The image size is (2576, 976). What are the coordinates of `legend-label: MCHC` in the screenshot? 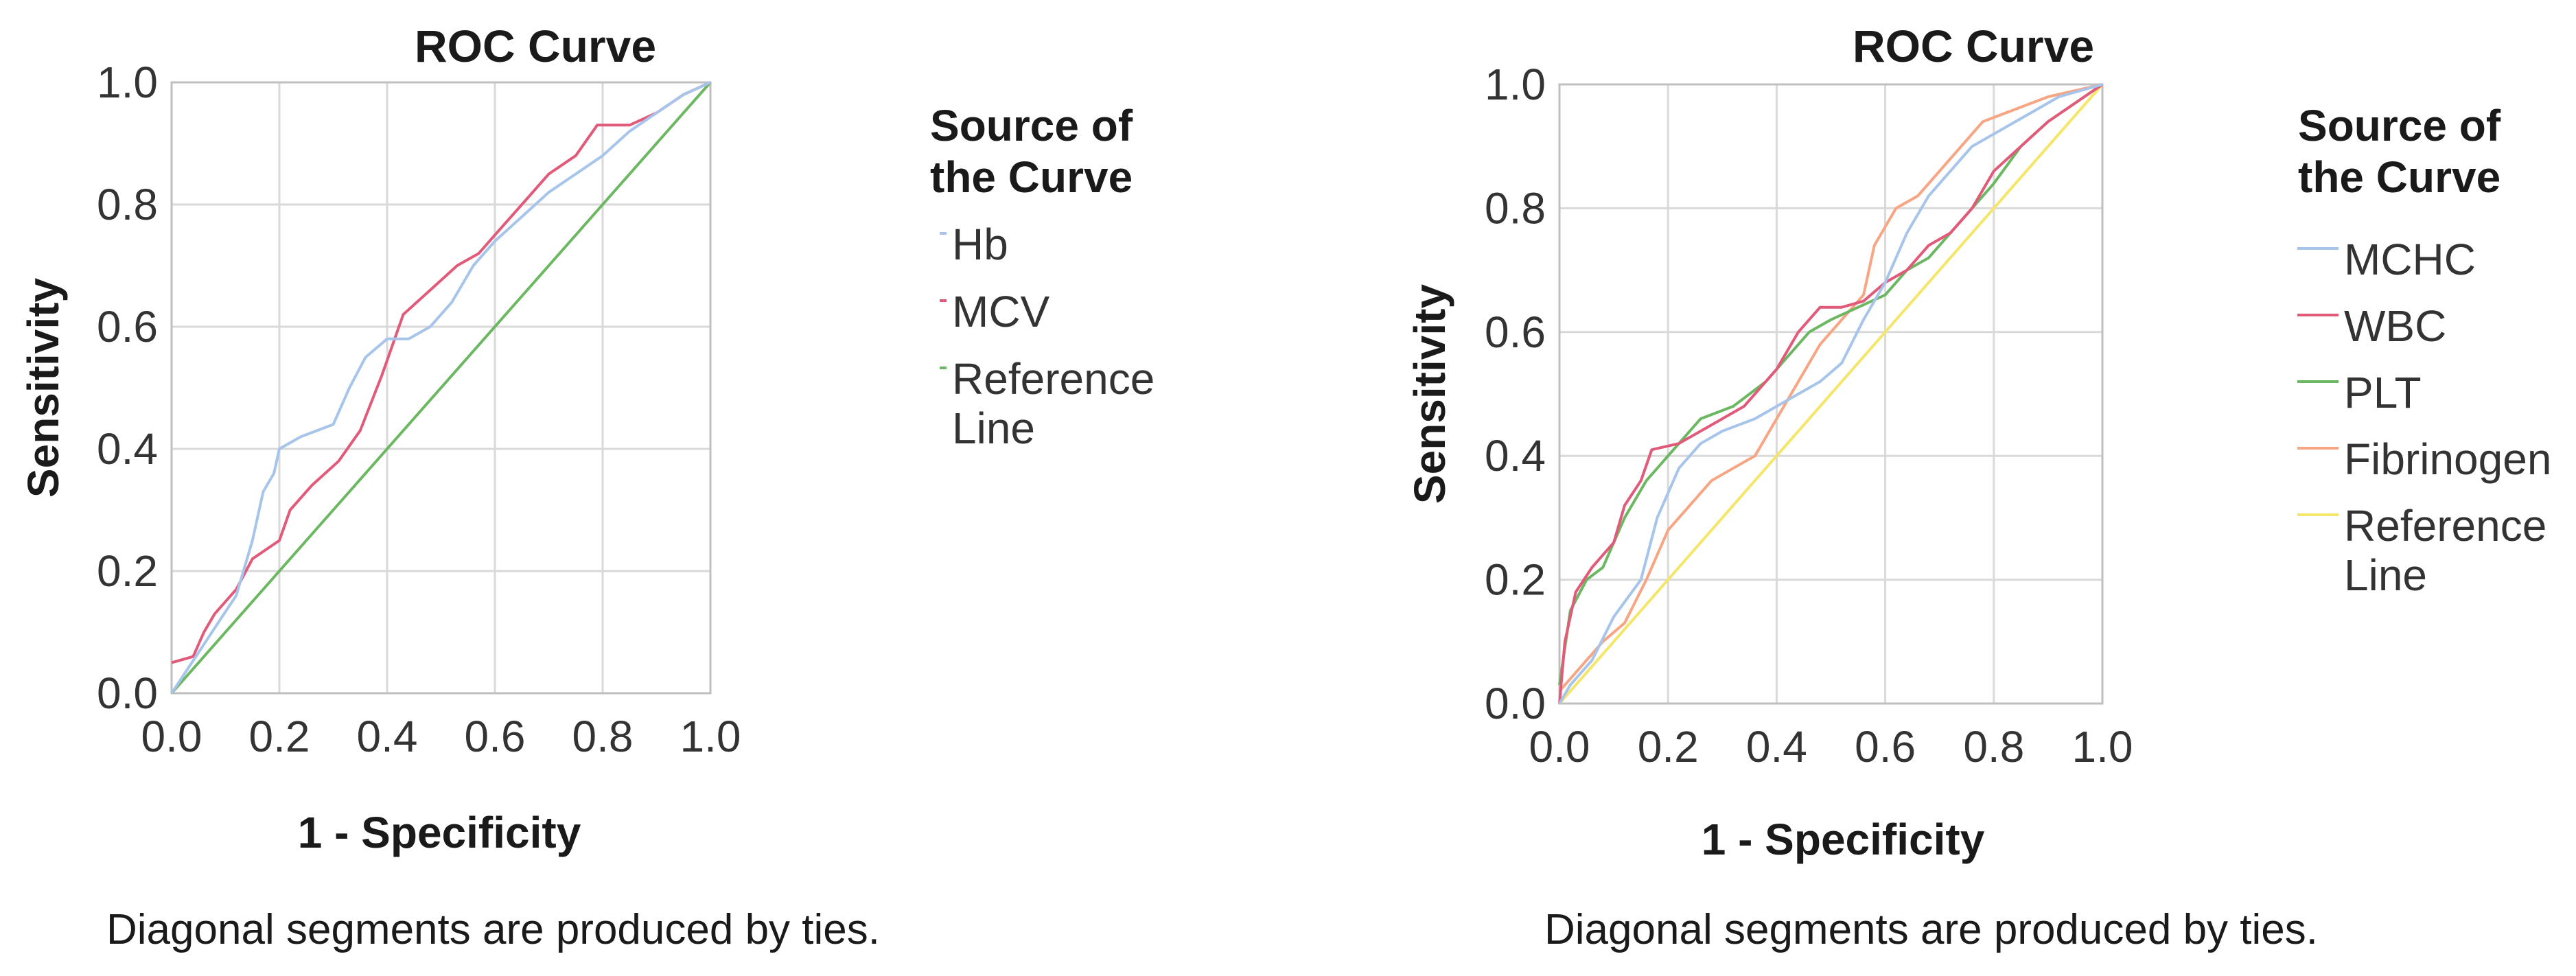 It's located at (2410, 259).